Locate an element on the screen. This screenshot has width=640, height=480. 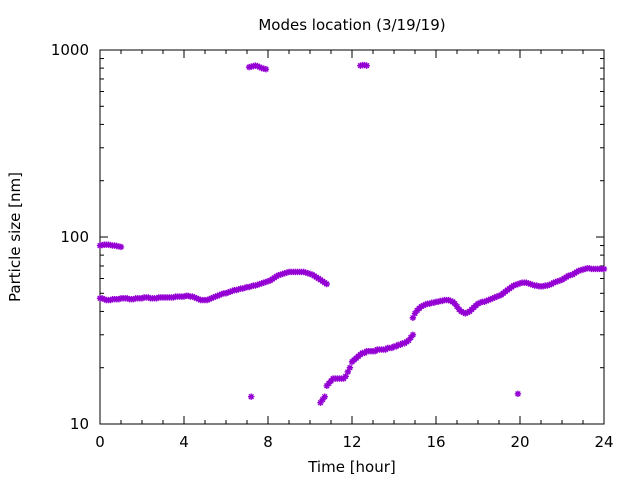
x-axis-label: Time [hour] is located at coordinates (351, 467).